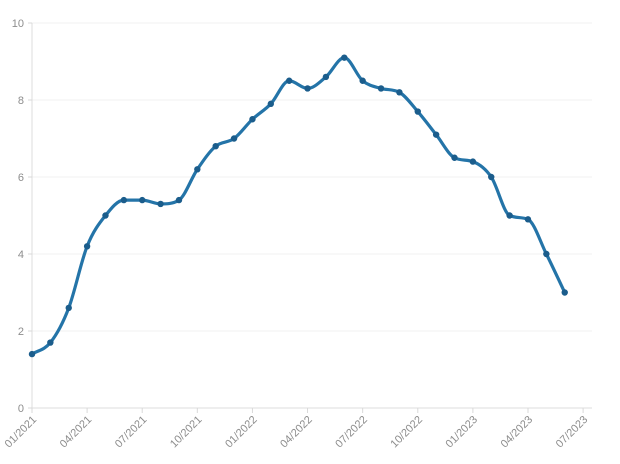 This screenshot has width=620, height=464. What do you see at coordinates (21, 409) in the screenshot?
I see `y-tick-label: 0` at bounding box center [21, 409].